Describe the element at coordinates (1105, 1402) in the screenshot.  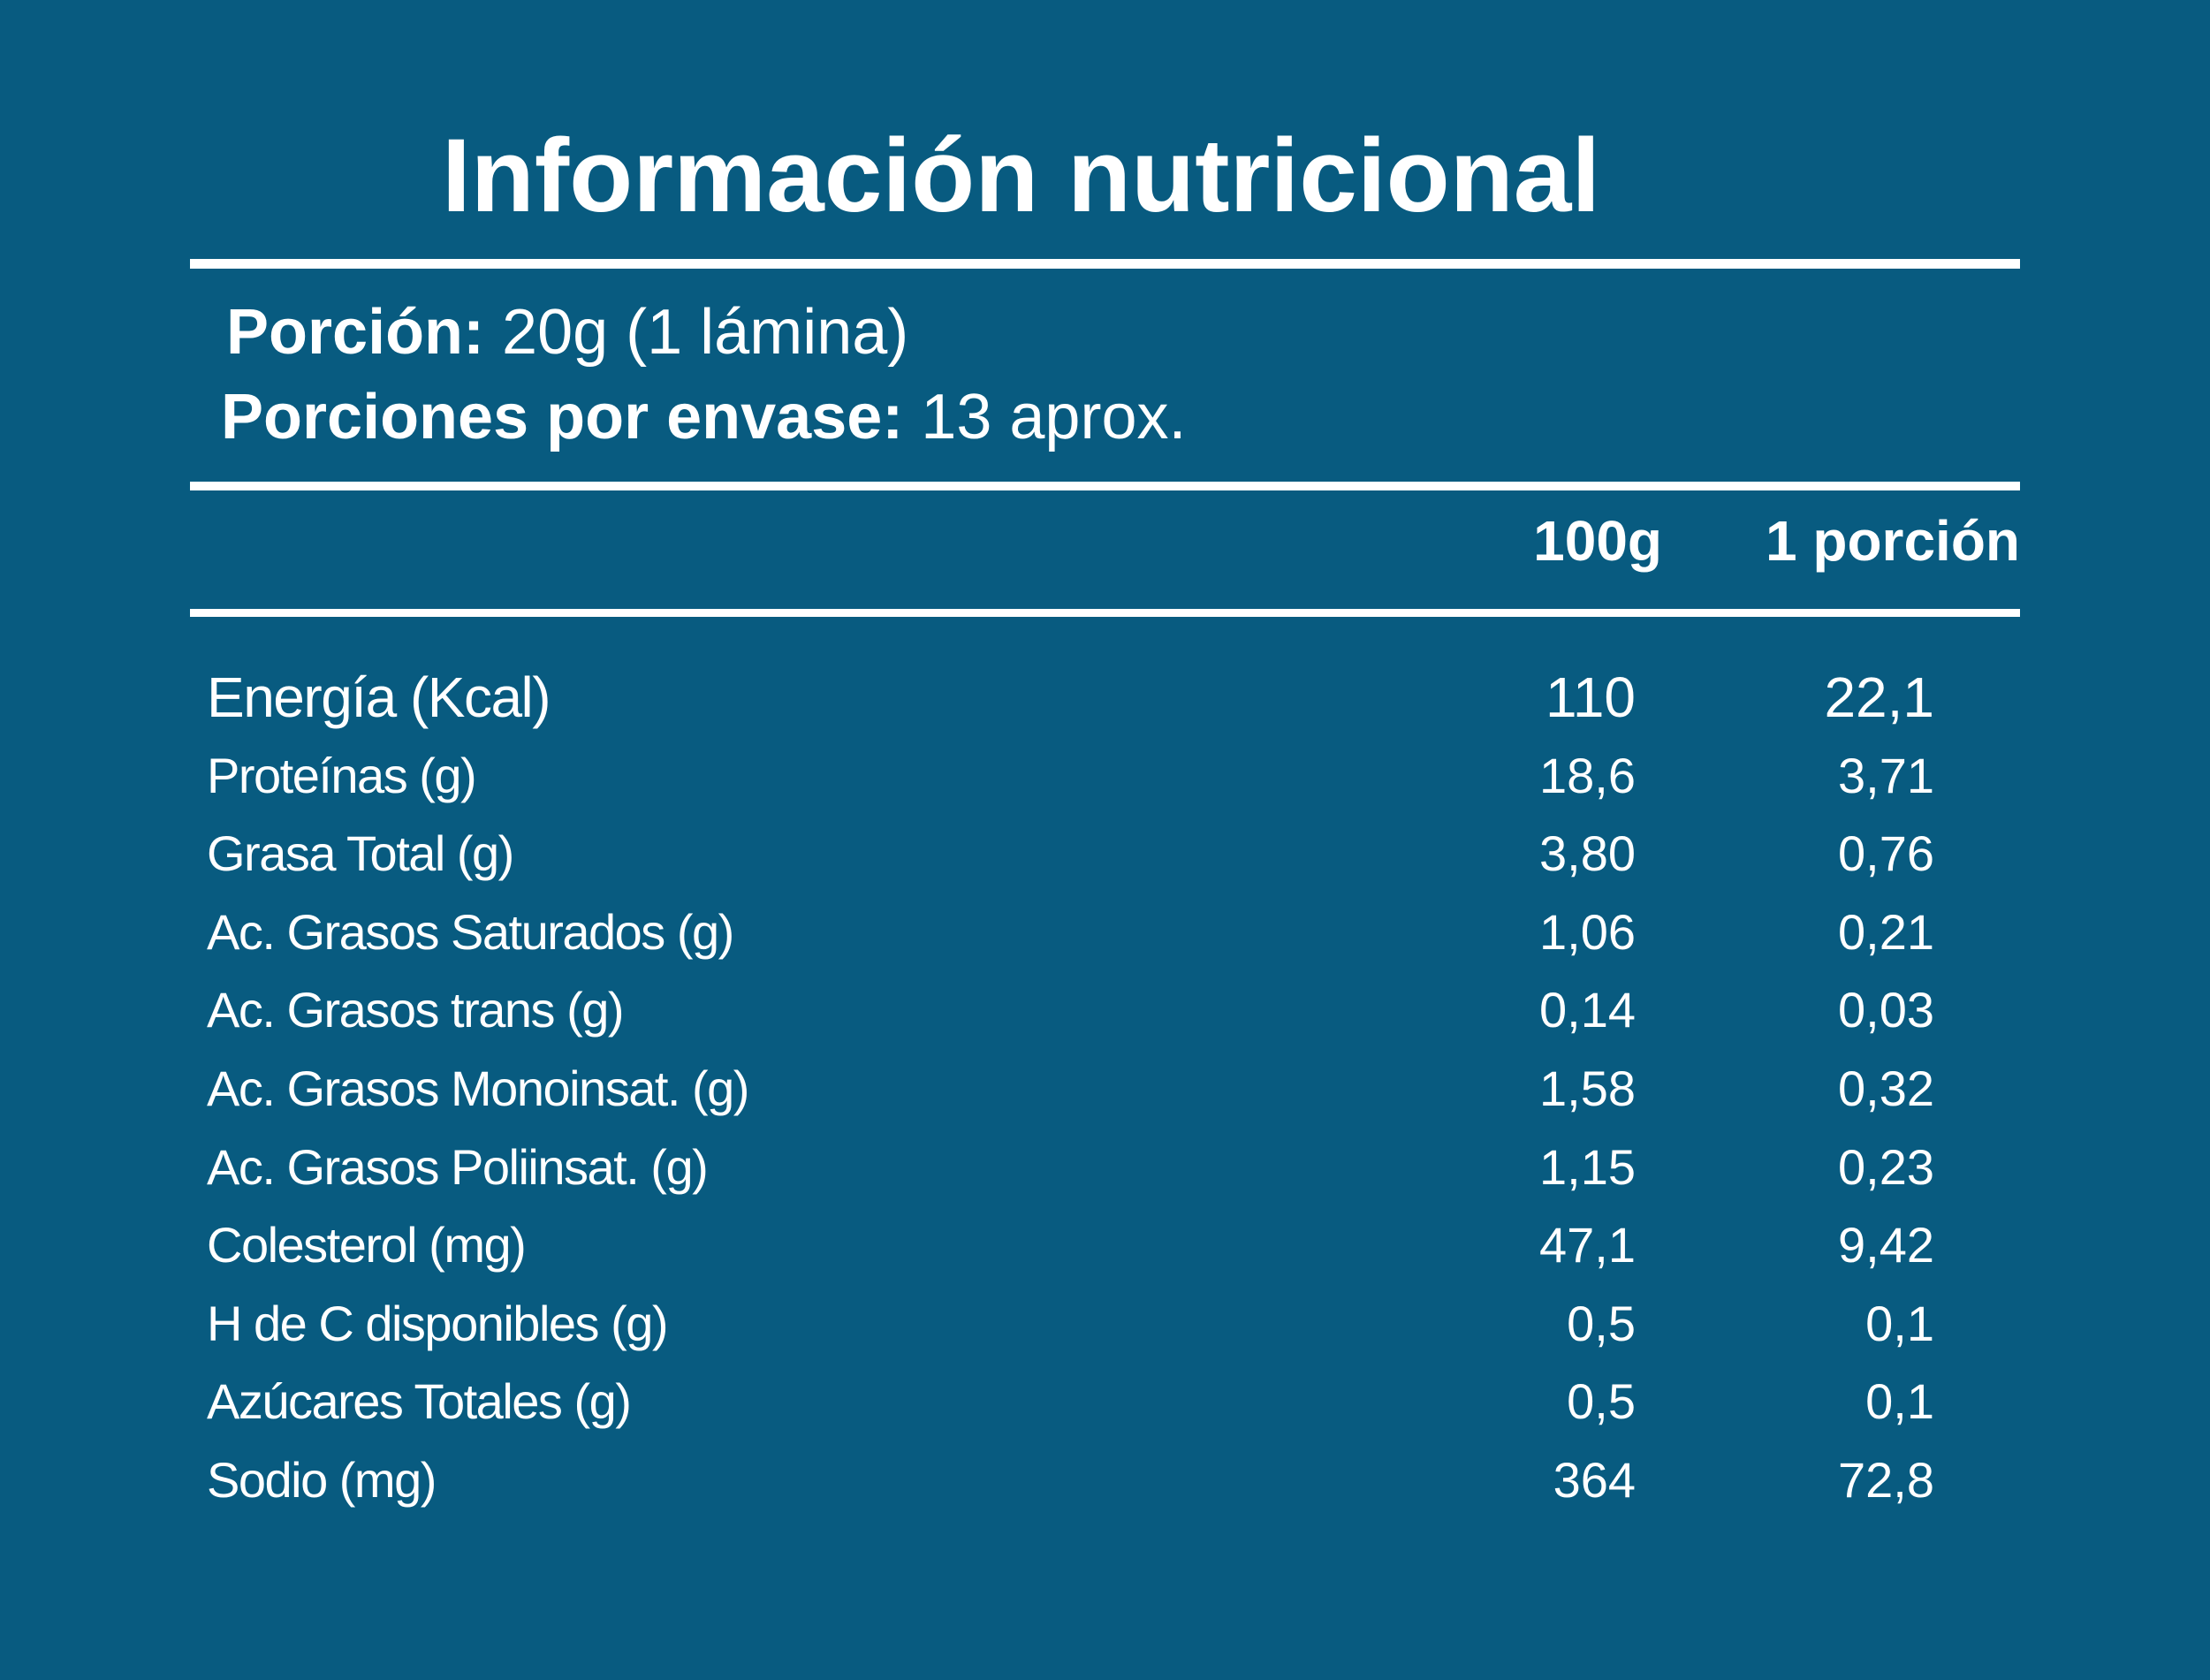
I see `table-row: Azúcares Totales (g) 0,5 0,1` at that location.